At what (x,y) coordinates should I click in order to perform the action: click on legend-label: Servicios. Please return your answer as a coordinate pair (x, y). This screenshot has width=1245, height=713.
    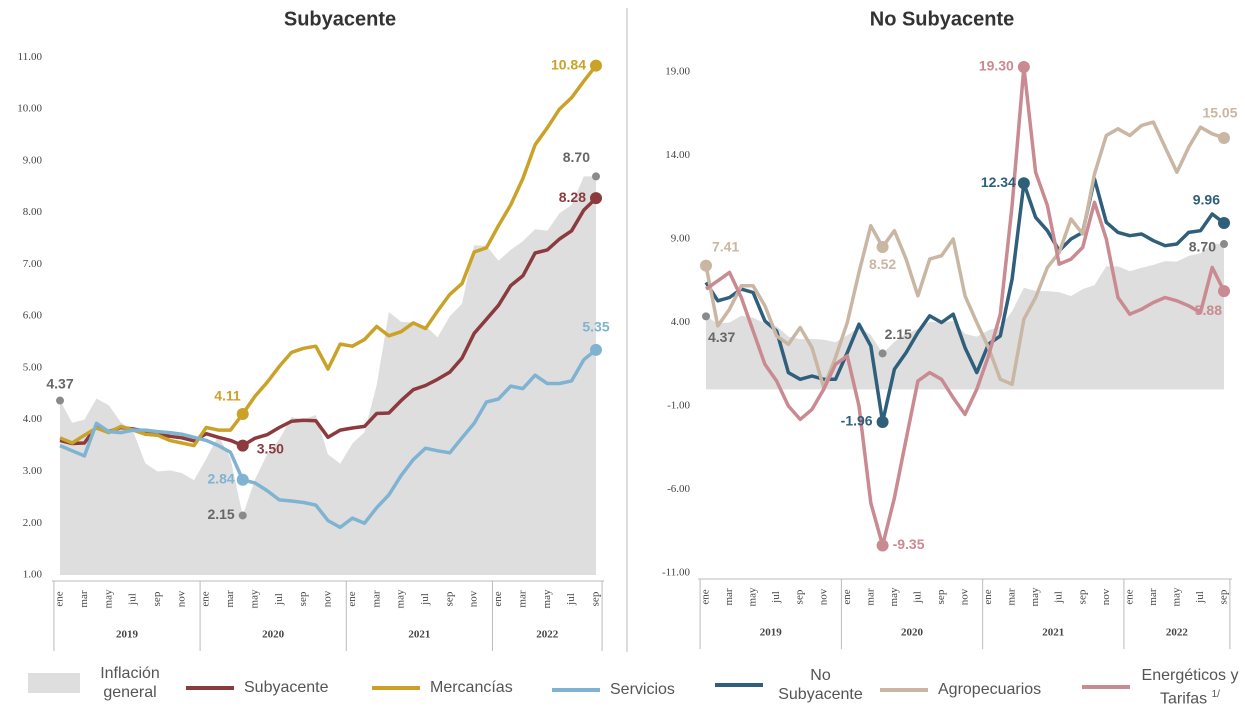
    Looking at the image, I should click on (642, 689).